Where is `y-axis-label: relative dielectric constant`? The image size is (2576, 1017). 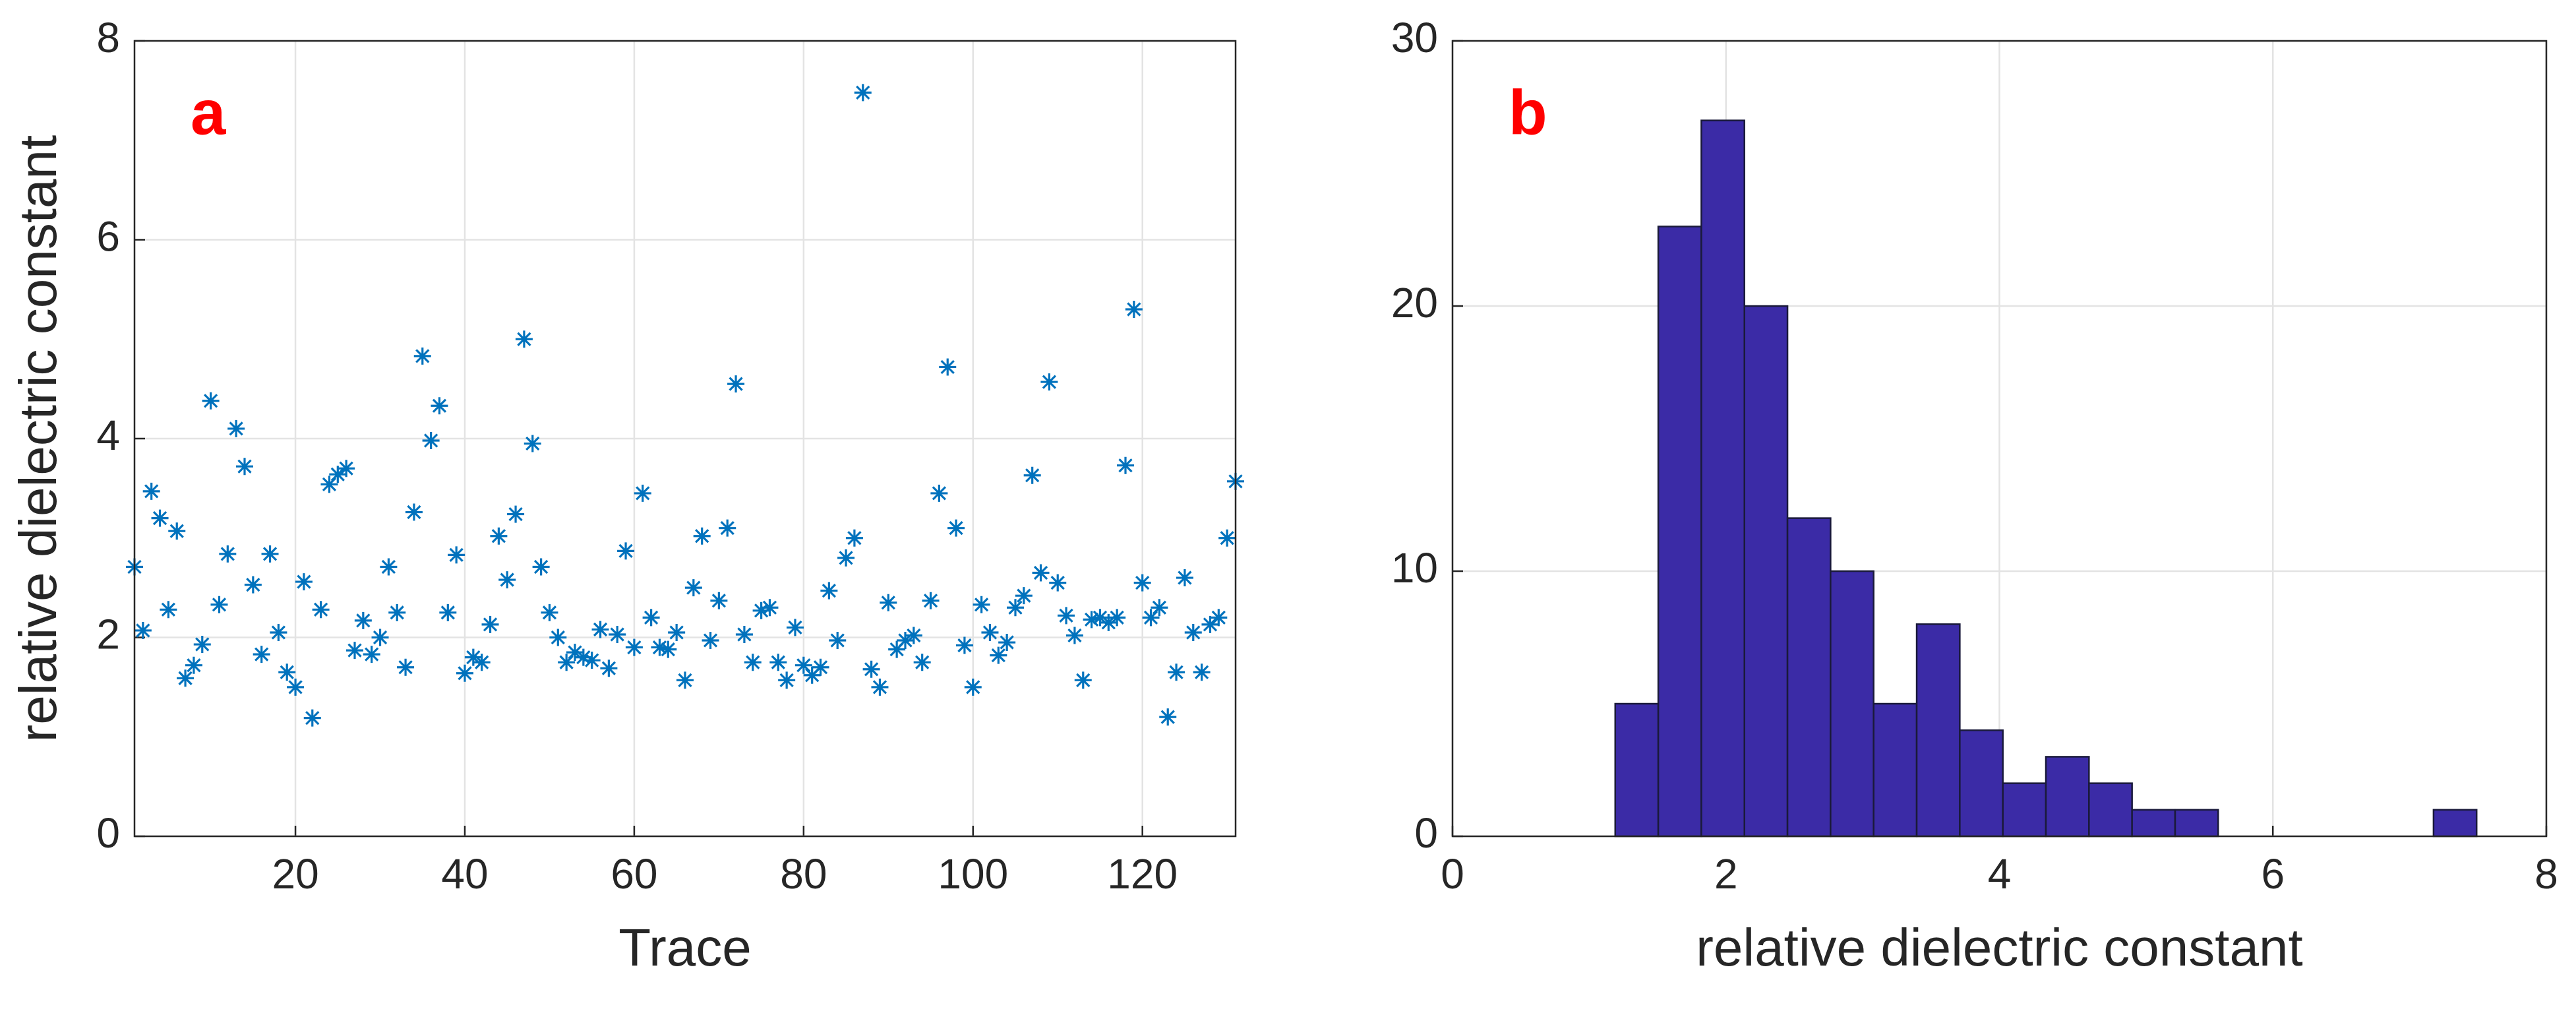
y-axis-label: relative dielectric constant is located at coordinates (38, 438).